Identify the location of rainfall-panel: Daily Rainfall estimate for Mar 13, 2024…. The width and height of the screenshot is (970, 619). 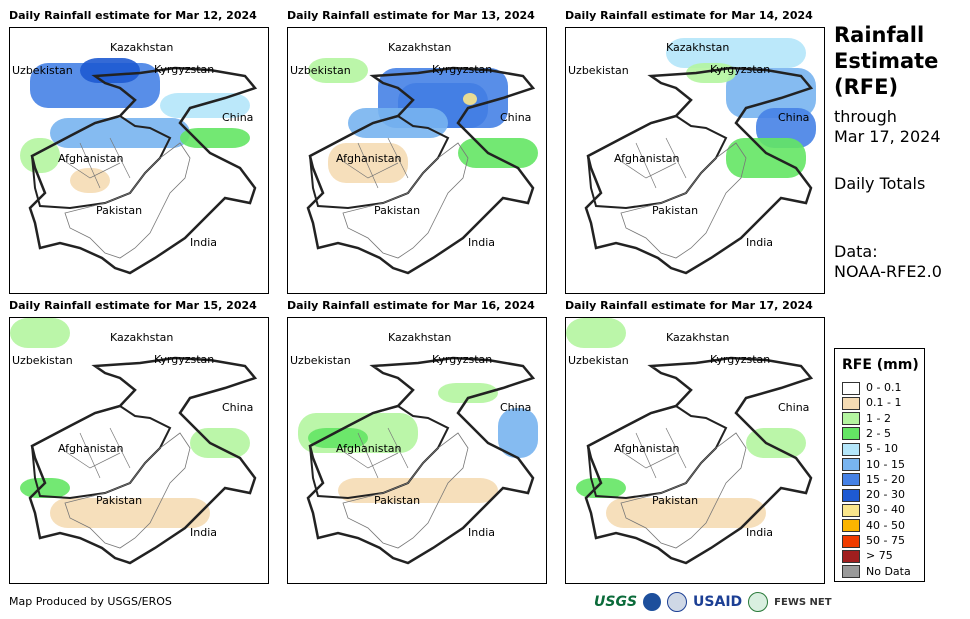
(417, 151).